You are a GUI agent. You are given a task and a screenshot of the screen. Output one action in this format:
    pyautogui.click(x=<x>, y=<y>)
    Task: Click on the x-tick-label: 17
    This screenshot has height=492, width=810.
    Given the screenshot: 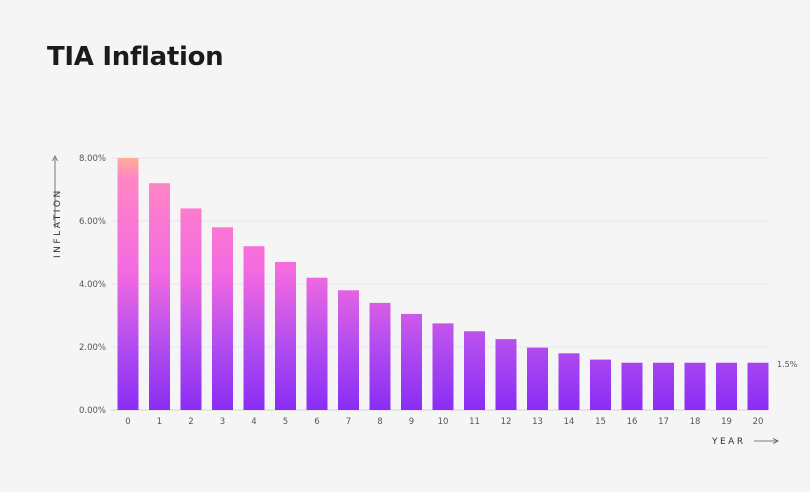 What is the action you would take?
    pyautogui.click(x=663, y=422)
    